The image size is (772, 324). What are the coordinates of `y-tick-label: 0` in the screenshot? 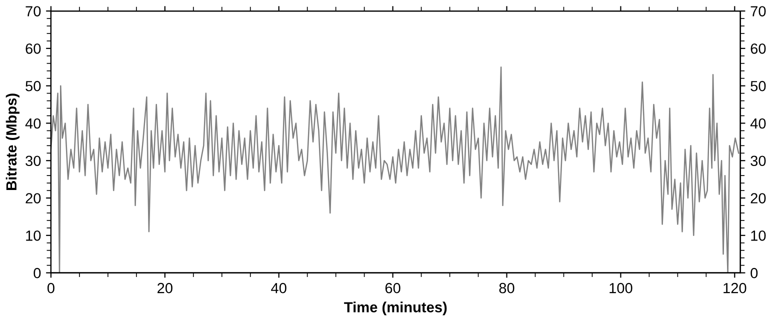 It's located at (37, 273).